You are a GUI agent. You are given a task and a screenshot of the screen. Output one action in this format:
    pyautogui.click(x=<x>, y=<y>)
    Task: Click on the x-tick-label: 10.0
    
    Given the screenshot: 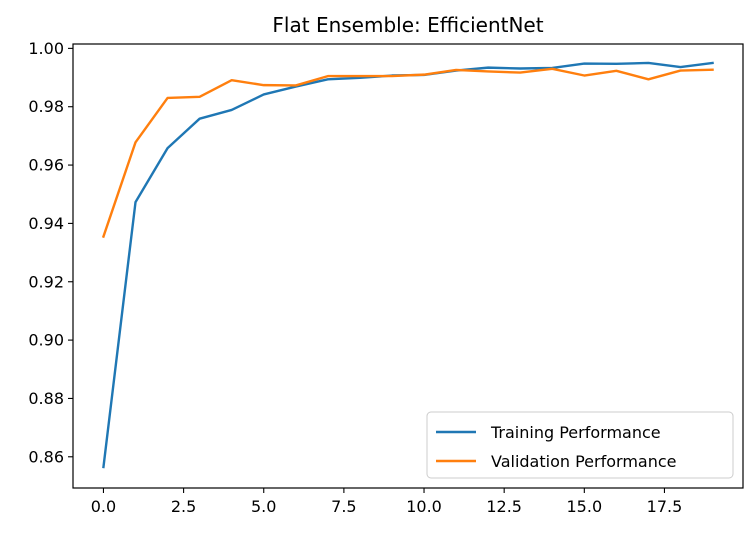 What is the action you would take?
    pyautogui.click(x=424, y=506)
    